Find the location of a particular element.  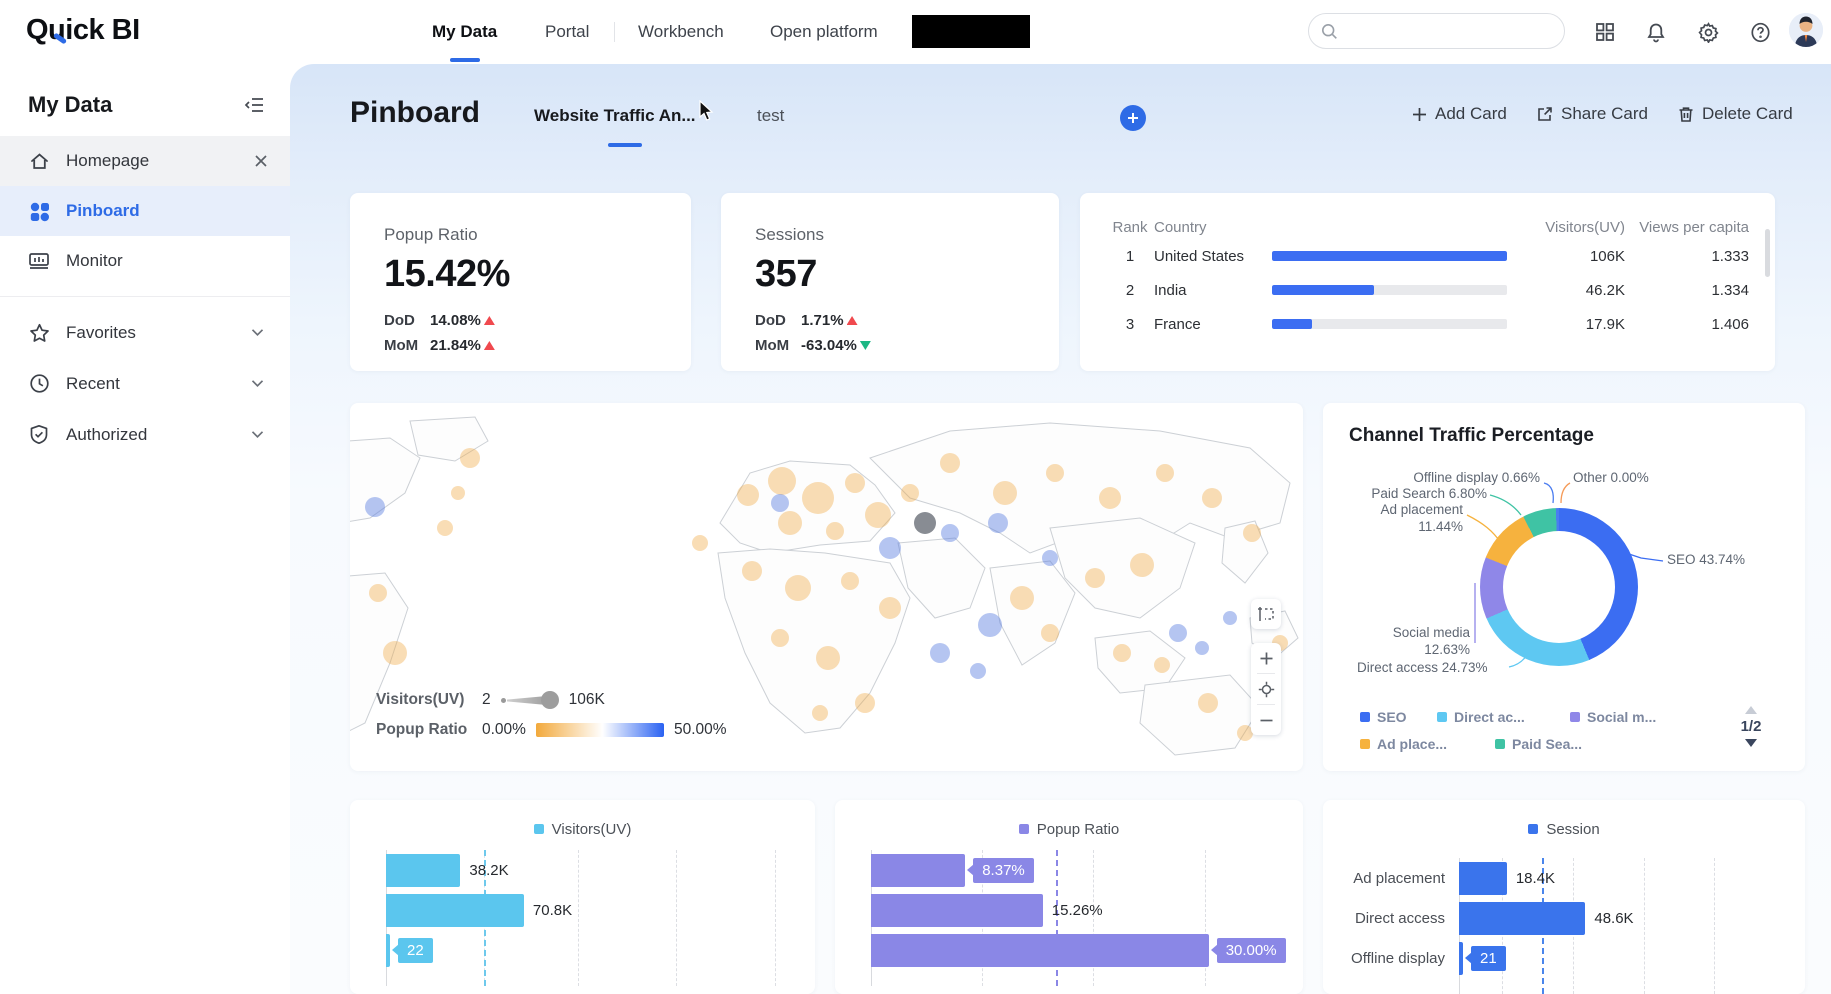

search-box is located at coordinates (1436, 31).